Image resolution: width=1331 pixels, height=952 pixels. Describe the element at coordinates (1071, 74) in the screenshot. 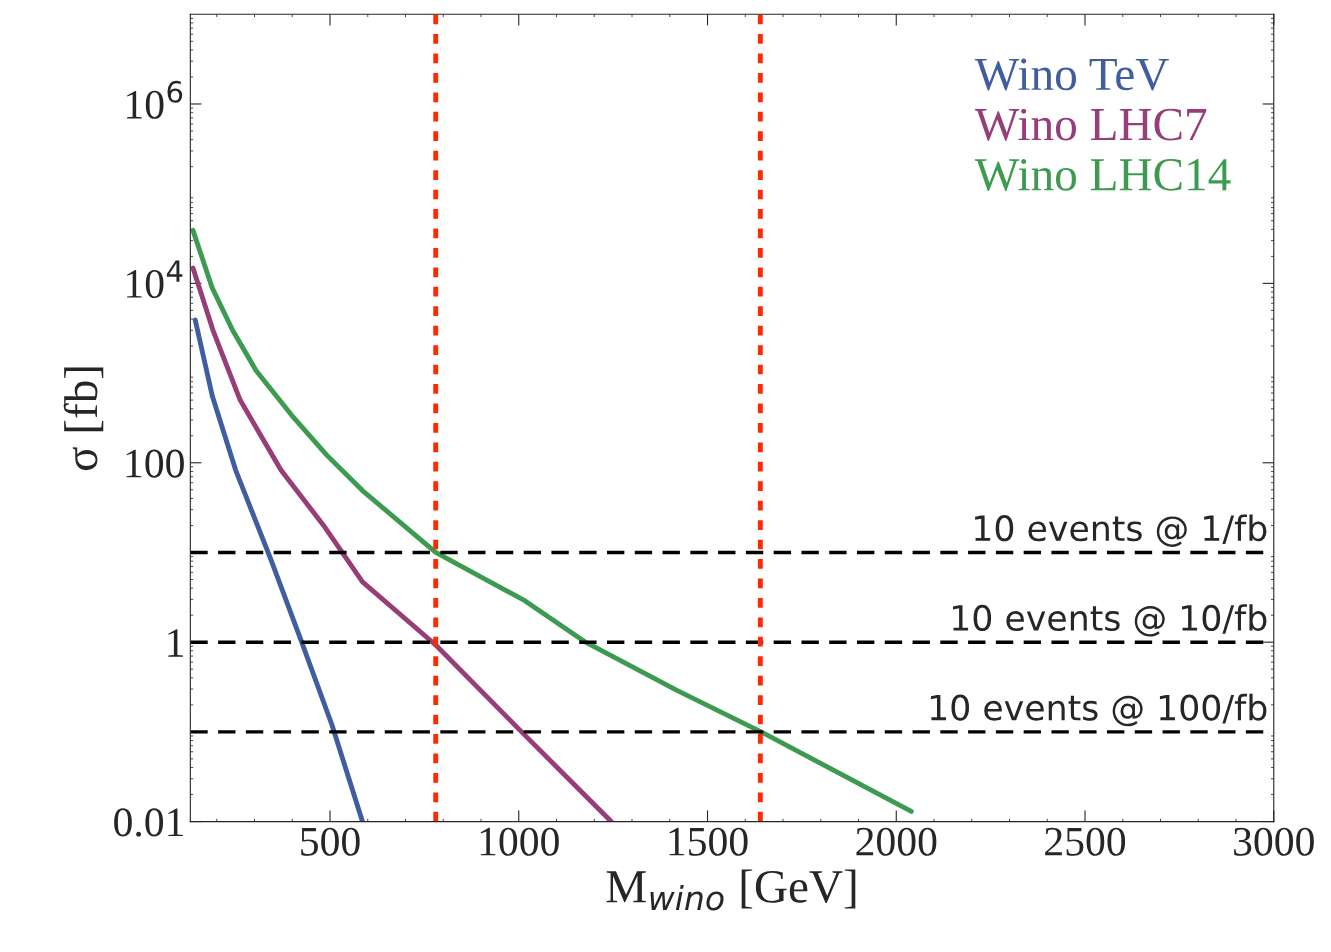

I see `text: Wino TeV` at that location.